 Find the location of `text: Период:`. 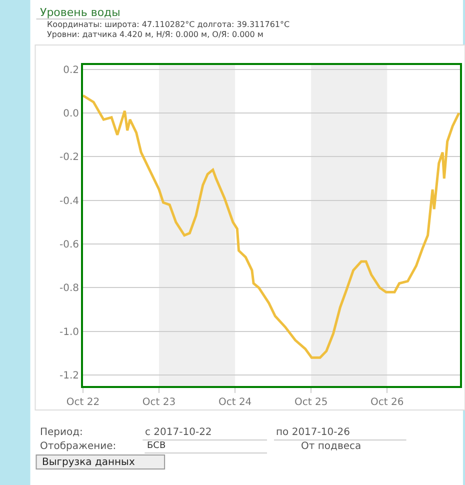

text: Период: is located at coordinates (61, 432).